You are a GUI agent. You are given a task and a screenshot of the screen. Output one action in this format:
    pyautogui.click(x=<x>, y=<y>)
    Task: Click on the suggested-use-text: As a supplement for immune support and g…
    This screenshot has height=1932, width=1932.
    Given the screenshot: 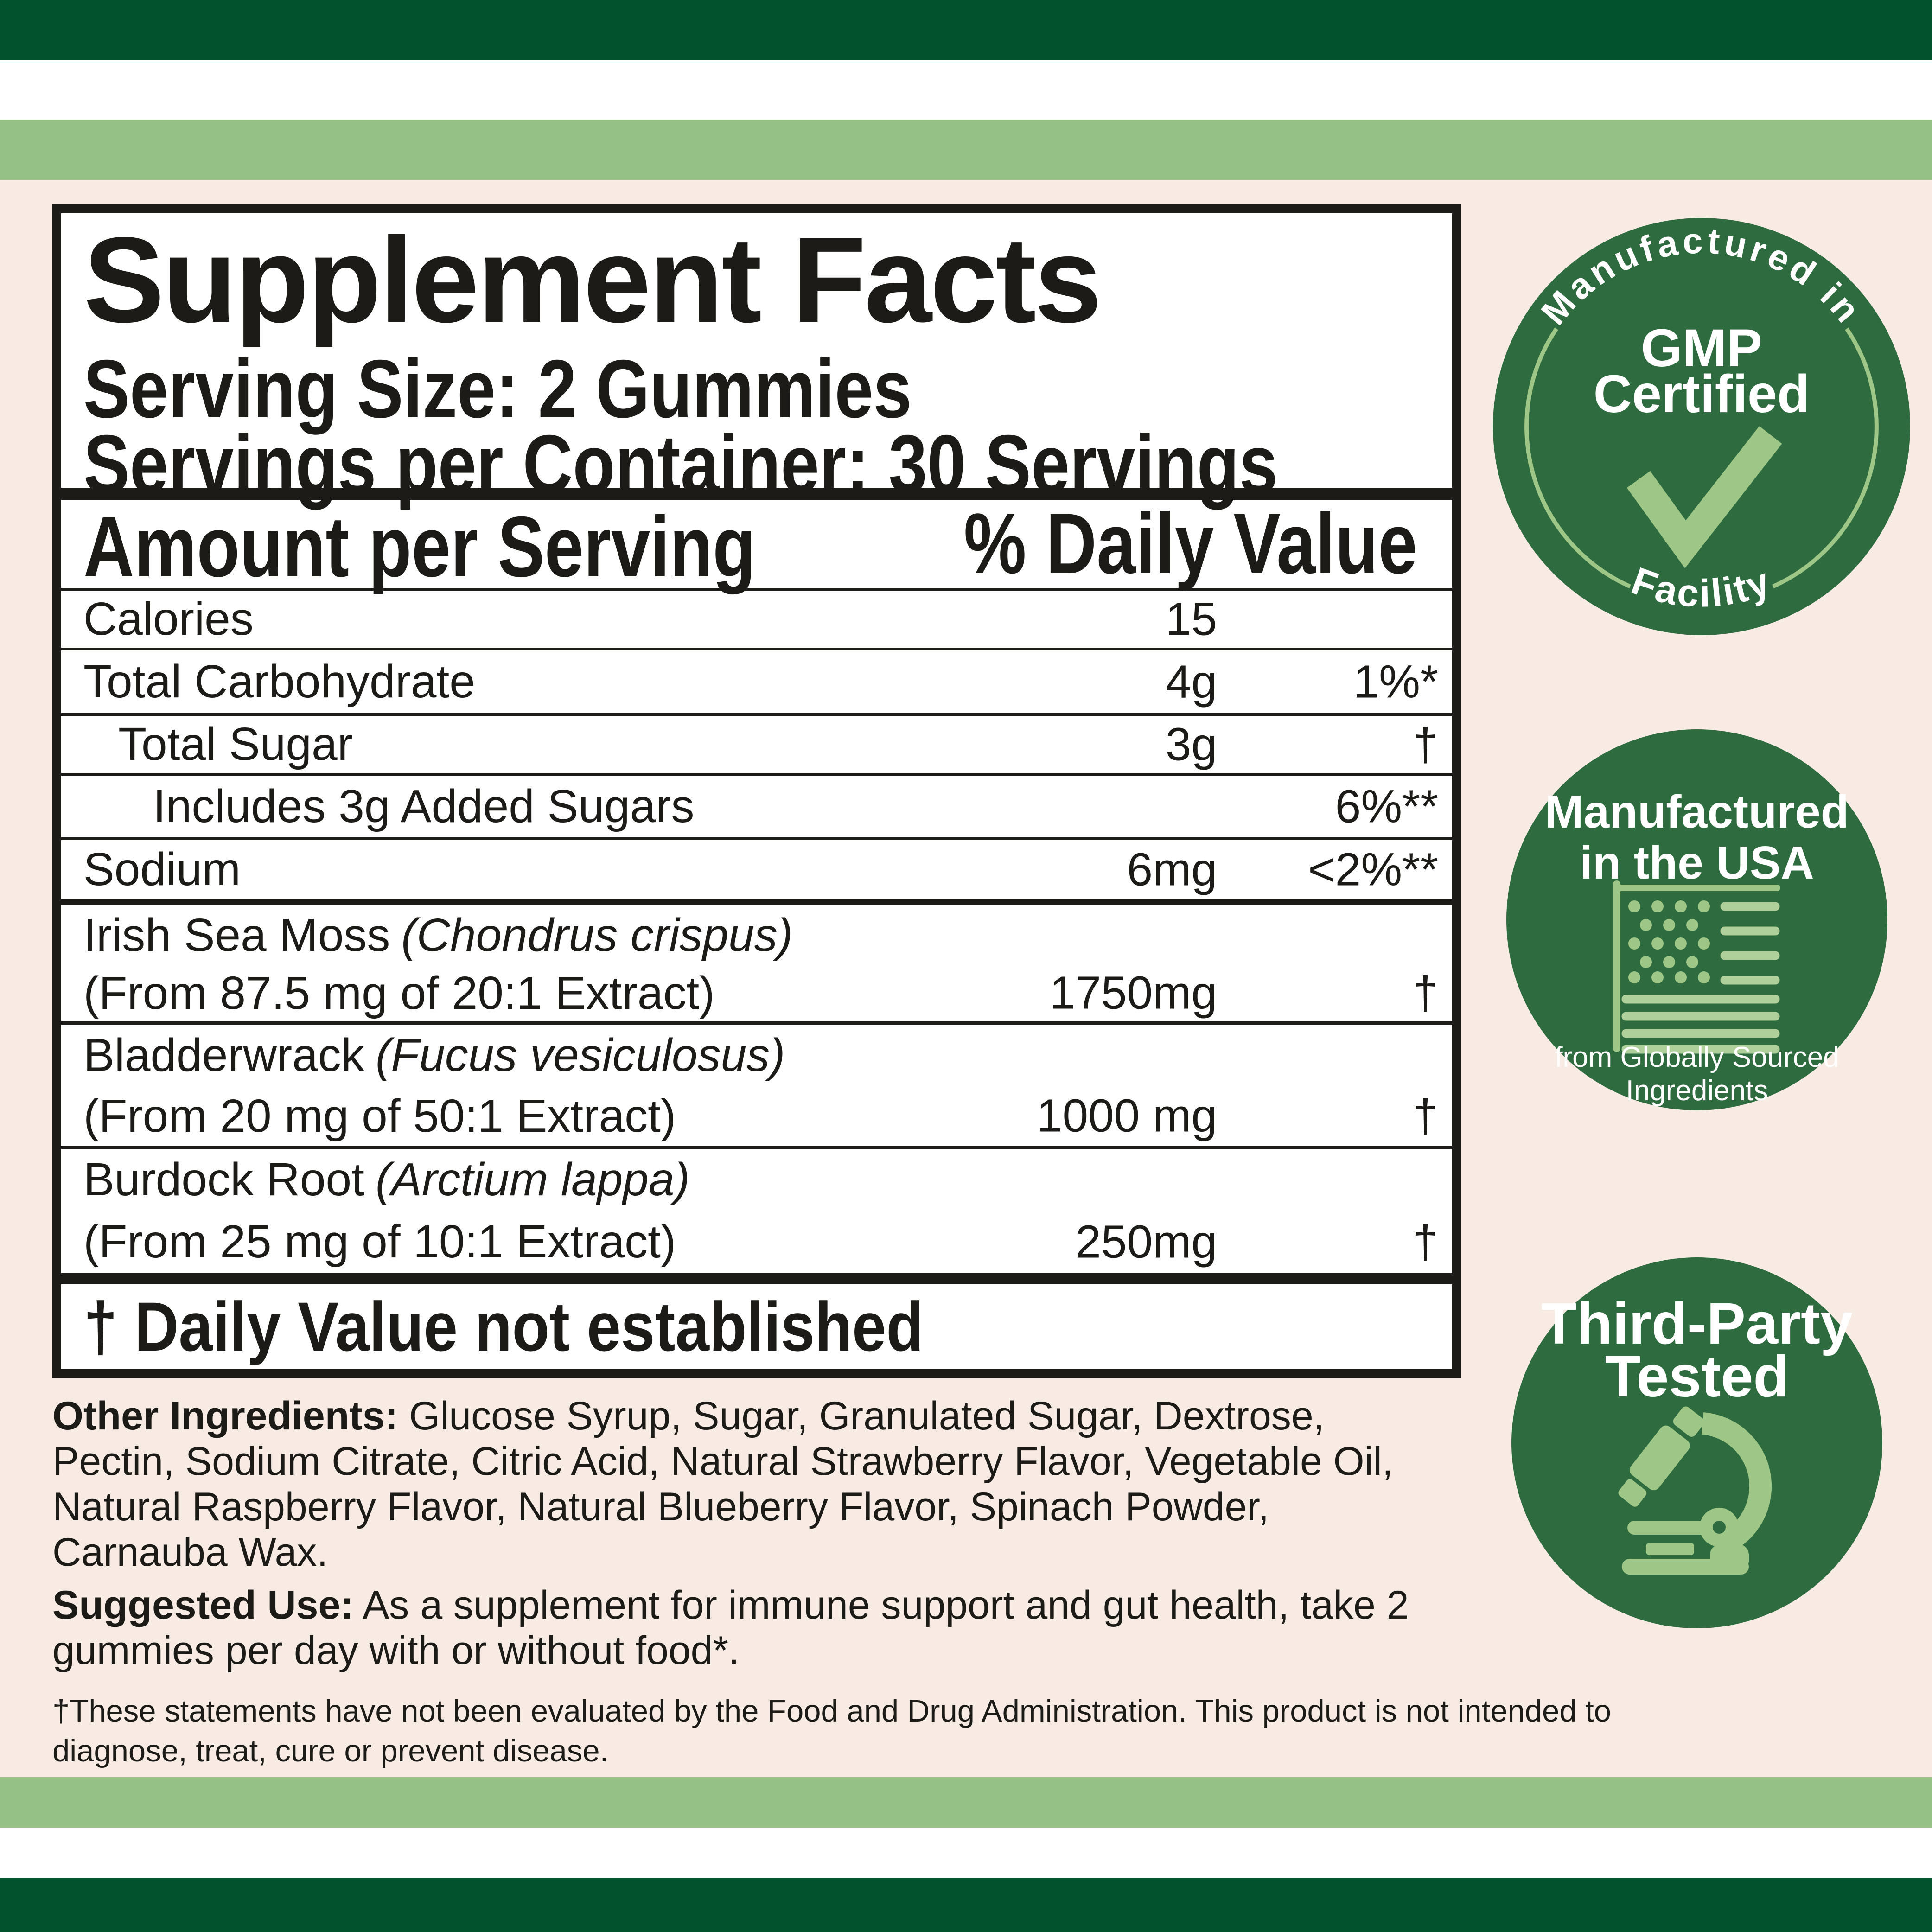 What is the action you would take?
    pyautogui.click(x=730, y=1628)
    